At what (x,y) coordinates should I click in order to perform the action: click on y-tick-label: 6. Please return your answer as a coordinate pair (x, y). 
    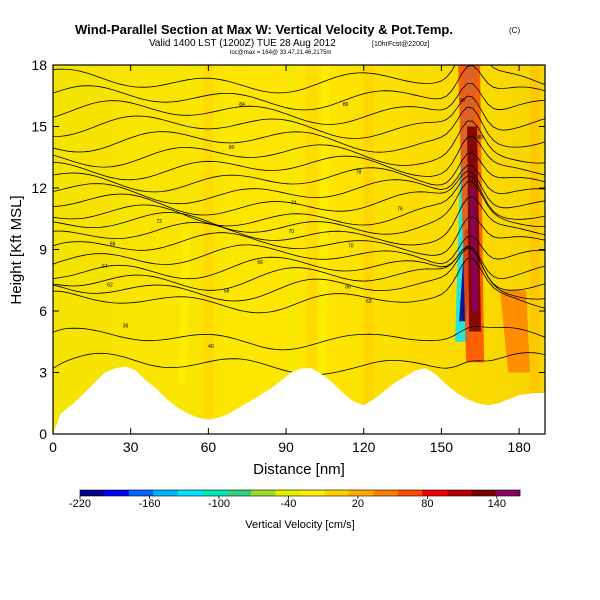
    Looking at the image, I should click on (43, 311).